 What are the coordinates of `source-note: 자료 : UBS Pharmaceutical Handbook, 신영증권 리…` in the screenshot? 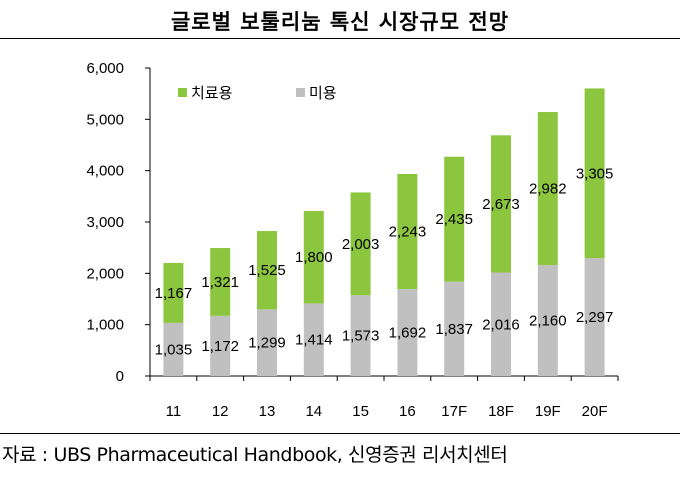 It's located at (255, 455).